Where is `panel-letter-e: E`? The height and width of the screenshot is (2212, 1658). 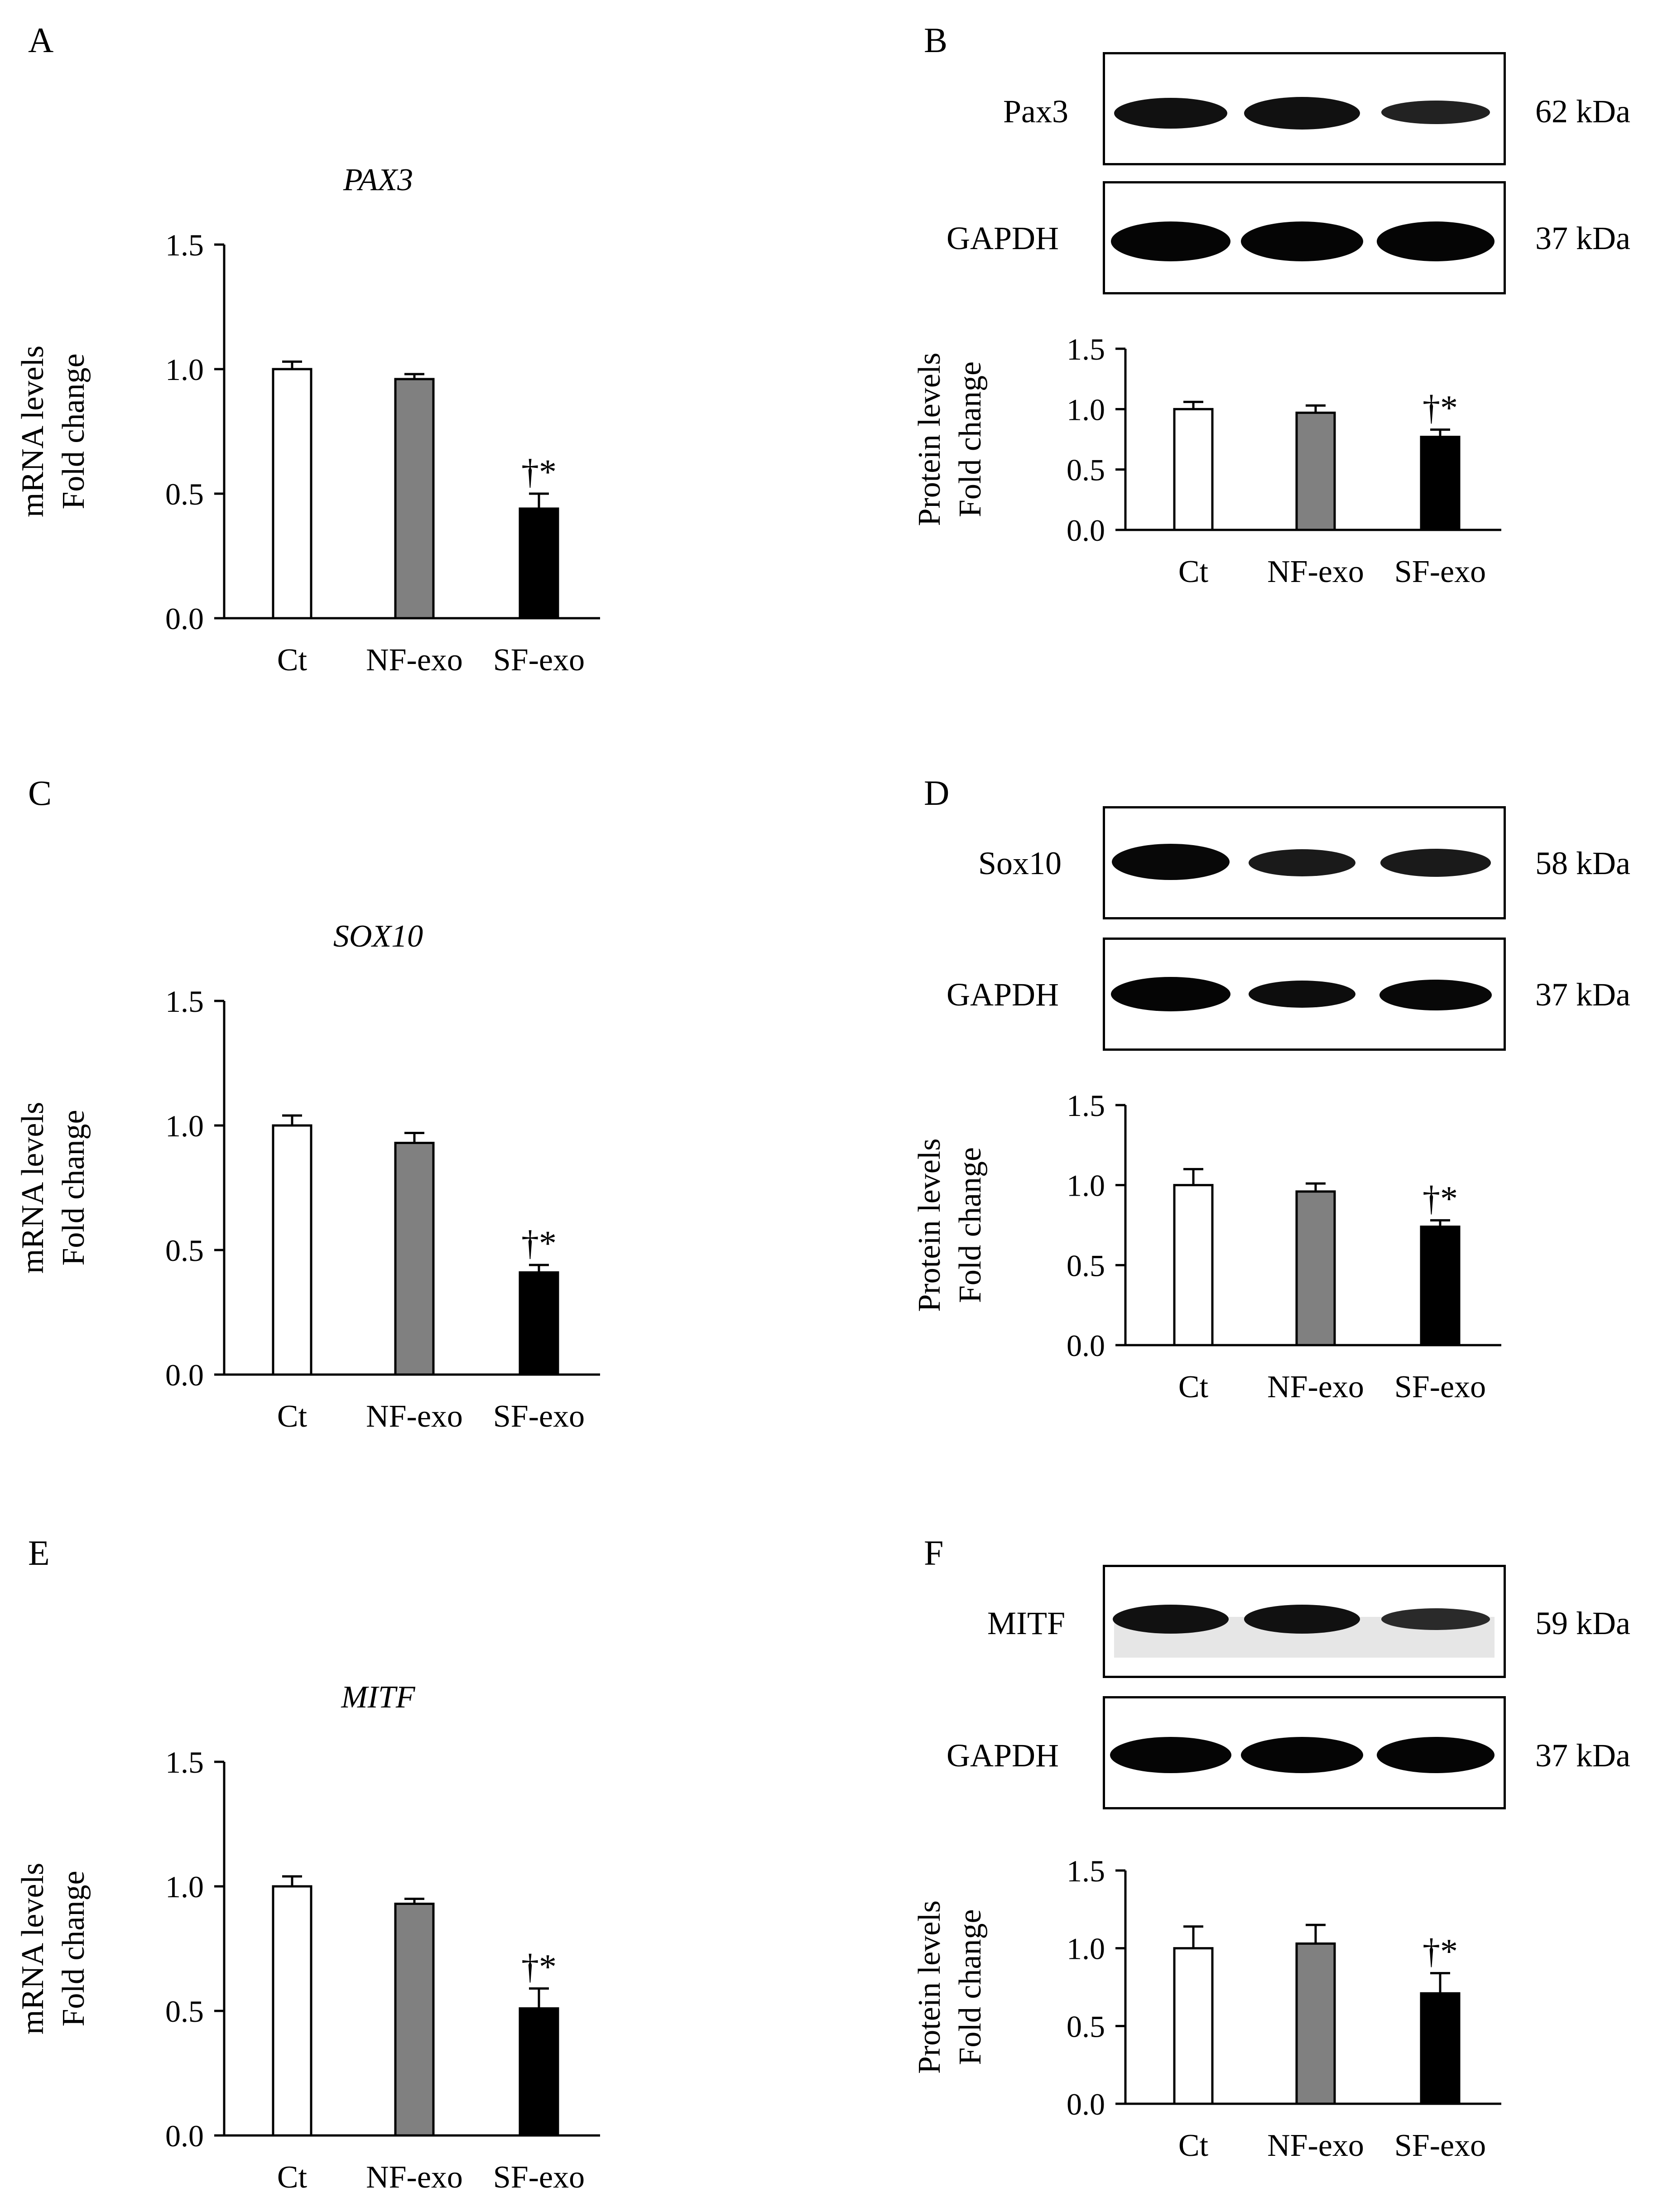
panel-letter-e: E is located at coordinates (39, 1553).